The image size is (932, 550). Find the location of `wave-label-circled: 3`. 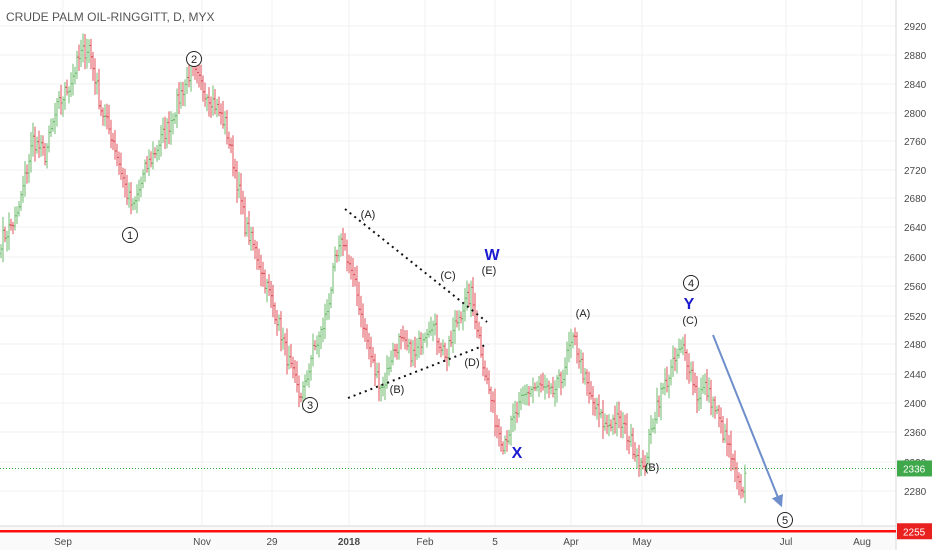

wave-label-circled: 3 is located at coordinates (310, 405).